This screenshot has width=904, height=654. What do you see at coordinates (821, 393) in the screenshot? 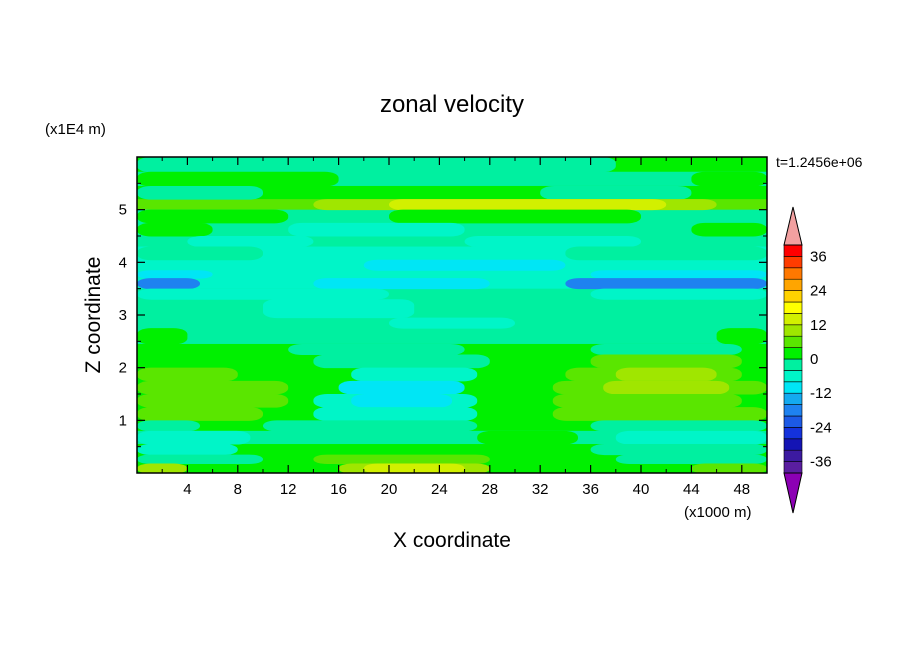
I see `colorbar-tick-label: -12` at bounding box center [821, 393].